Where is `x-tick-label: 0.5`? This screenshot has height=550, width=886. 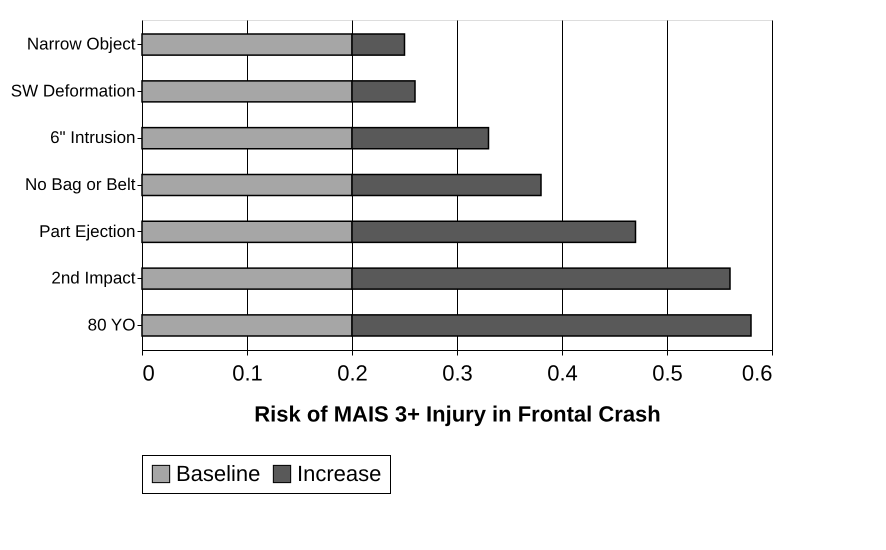
x-tick-label: 0.5 is located at coordinates (667, 373).